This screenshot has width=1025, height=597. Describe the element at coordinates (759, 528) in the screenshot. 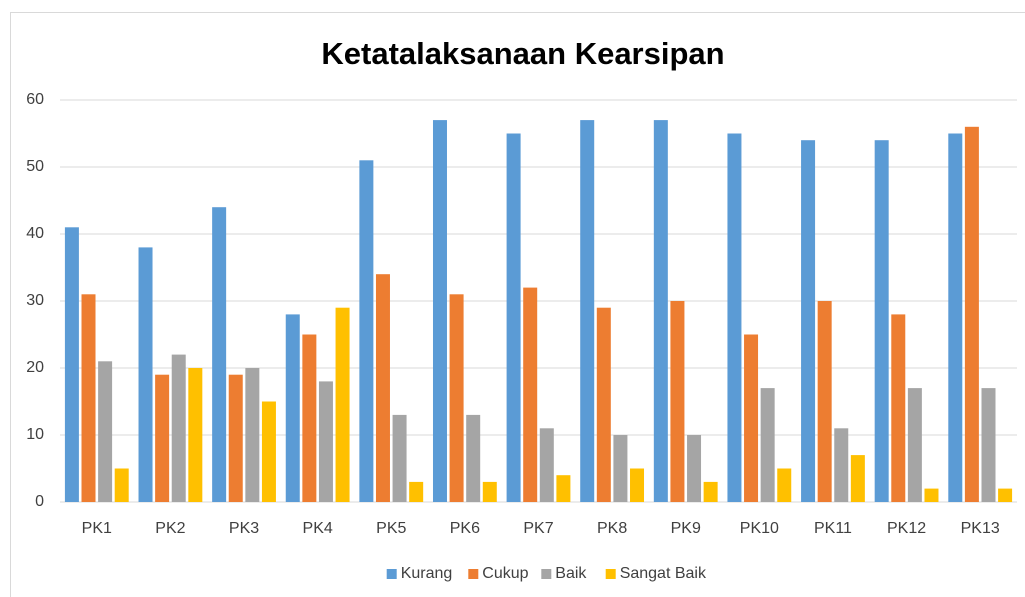

I see `x-tick-label: PK10` at that location.